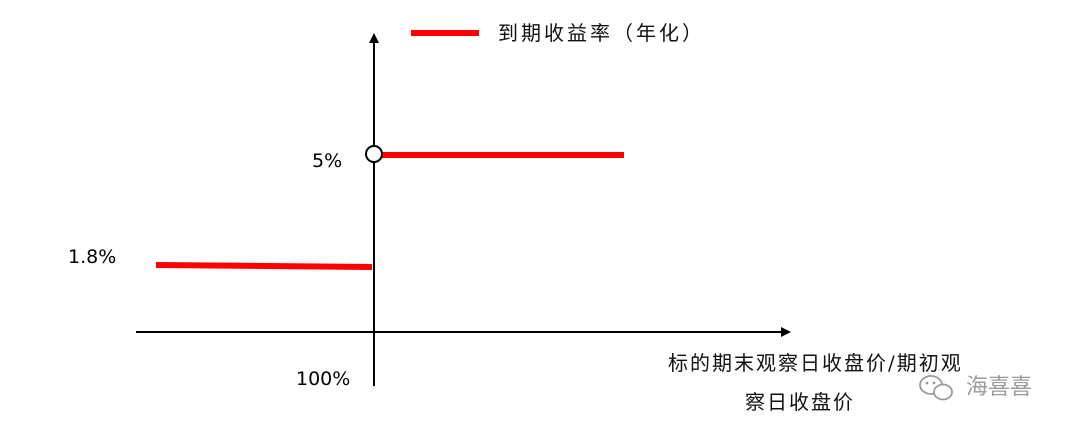 This screenshot has width=1080, height=433. What do you see at coordinates (264, 266) in the screenshot?
I see `series-segment-low` at bounding box center [264, 266].